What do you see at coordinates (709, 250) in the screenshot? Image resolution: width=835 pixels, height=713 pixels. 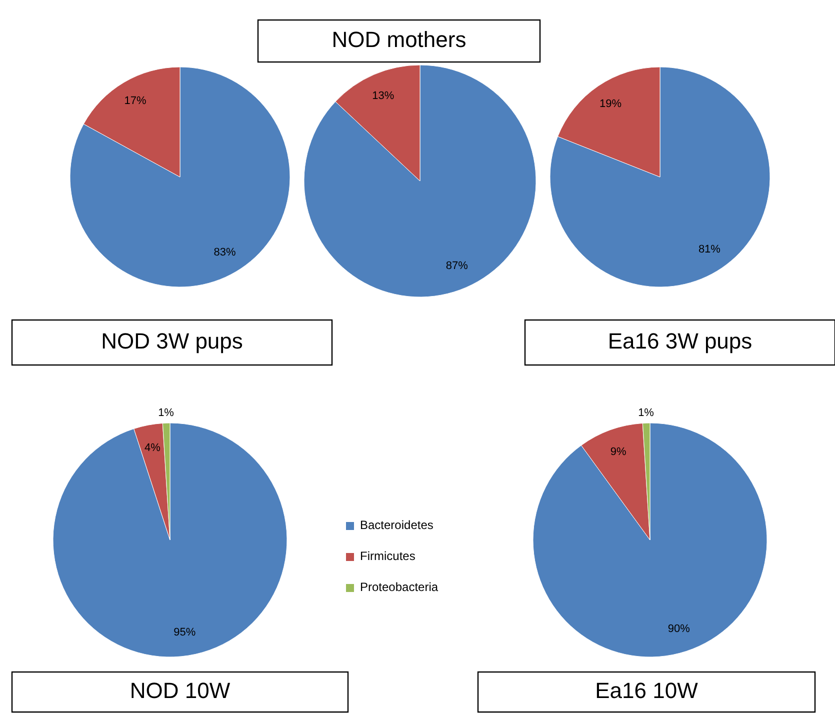 I see `data-label: 81%` at bounding box center [709, 250].